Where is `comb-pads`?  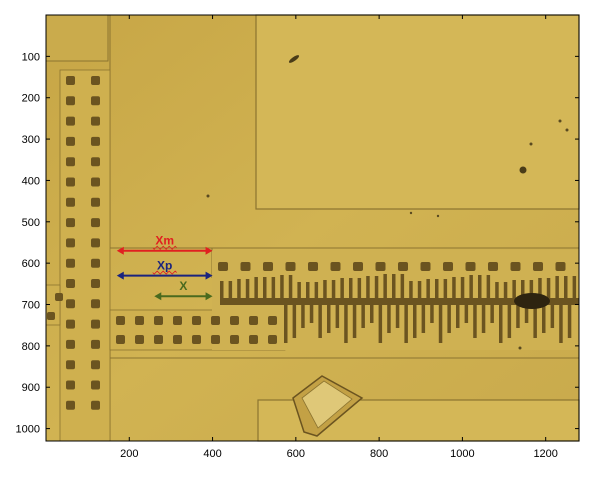
comb-pads is located at coordinates (392, 266).